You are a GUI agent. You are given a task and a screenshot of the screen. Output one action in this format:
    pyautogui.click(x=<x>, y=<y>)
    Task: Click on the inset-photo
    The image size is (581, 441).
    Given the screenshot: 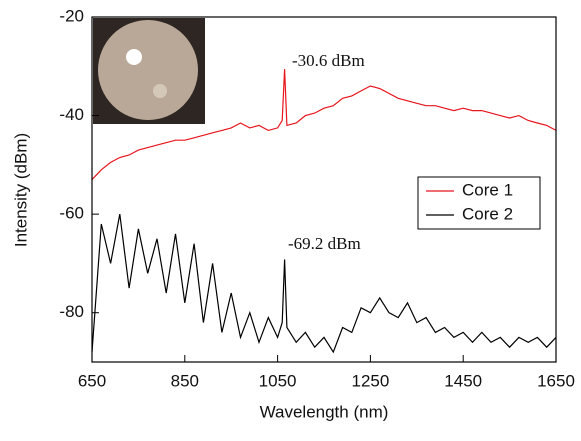 What is the action you would take?
    pyautogui.click(x=149, y=71)
    